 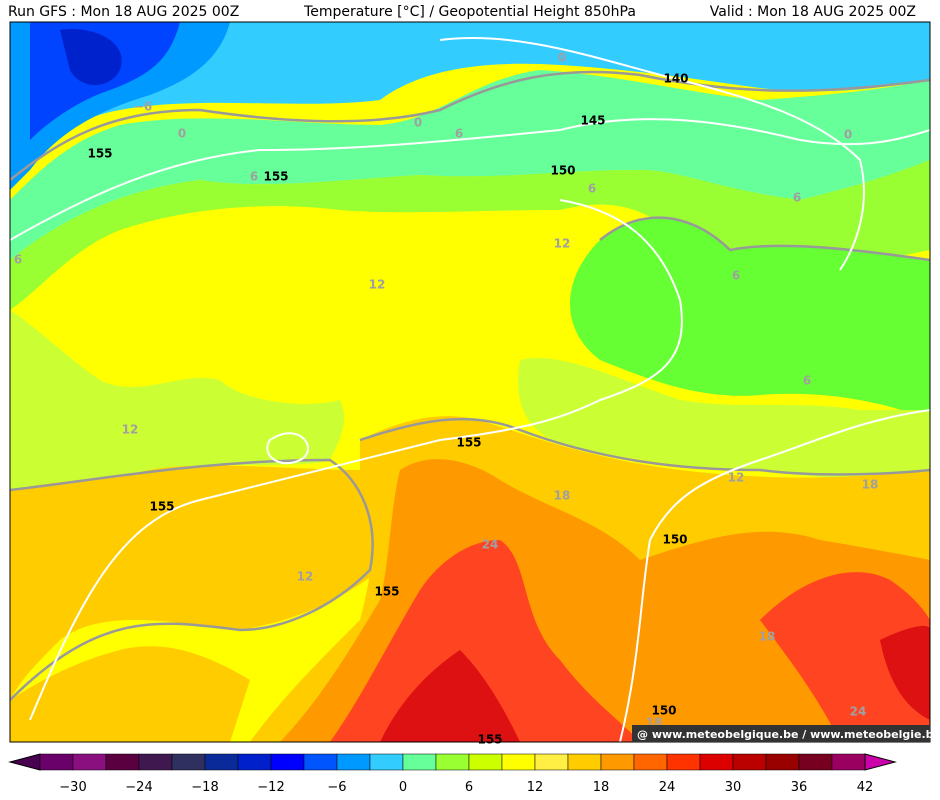 What do you see at coordinates (733, 787) in the screenshot?
I see `colorbar-label: 30` at bounding box center [733, 787].